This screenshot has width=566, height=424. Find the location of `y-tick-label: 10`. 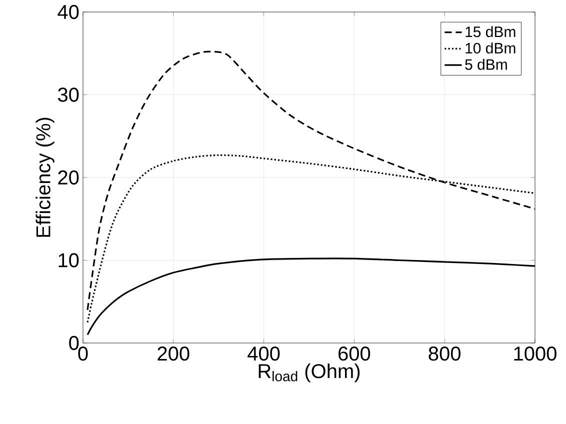

y-tick-label: 10 is located at coordinates (68, 260).